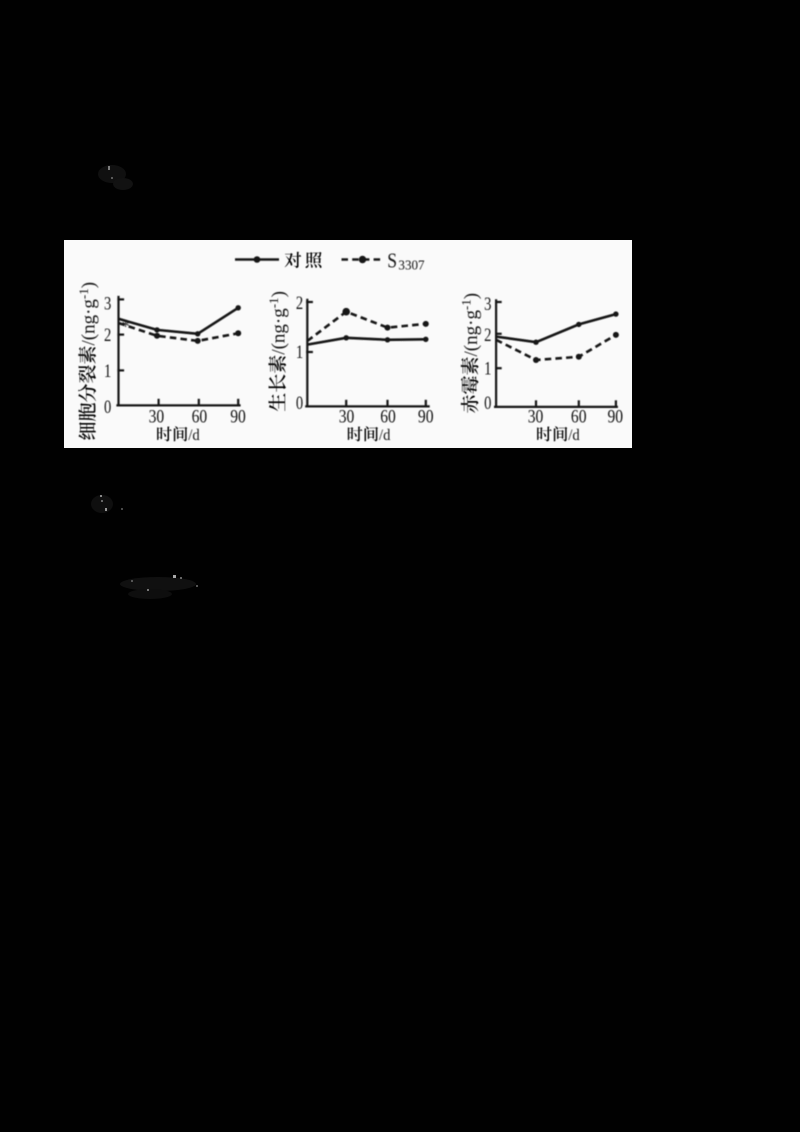  I want to click on svg-text: S, so click(392, 261).